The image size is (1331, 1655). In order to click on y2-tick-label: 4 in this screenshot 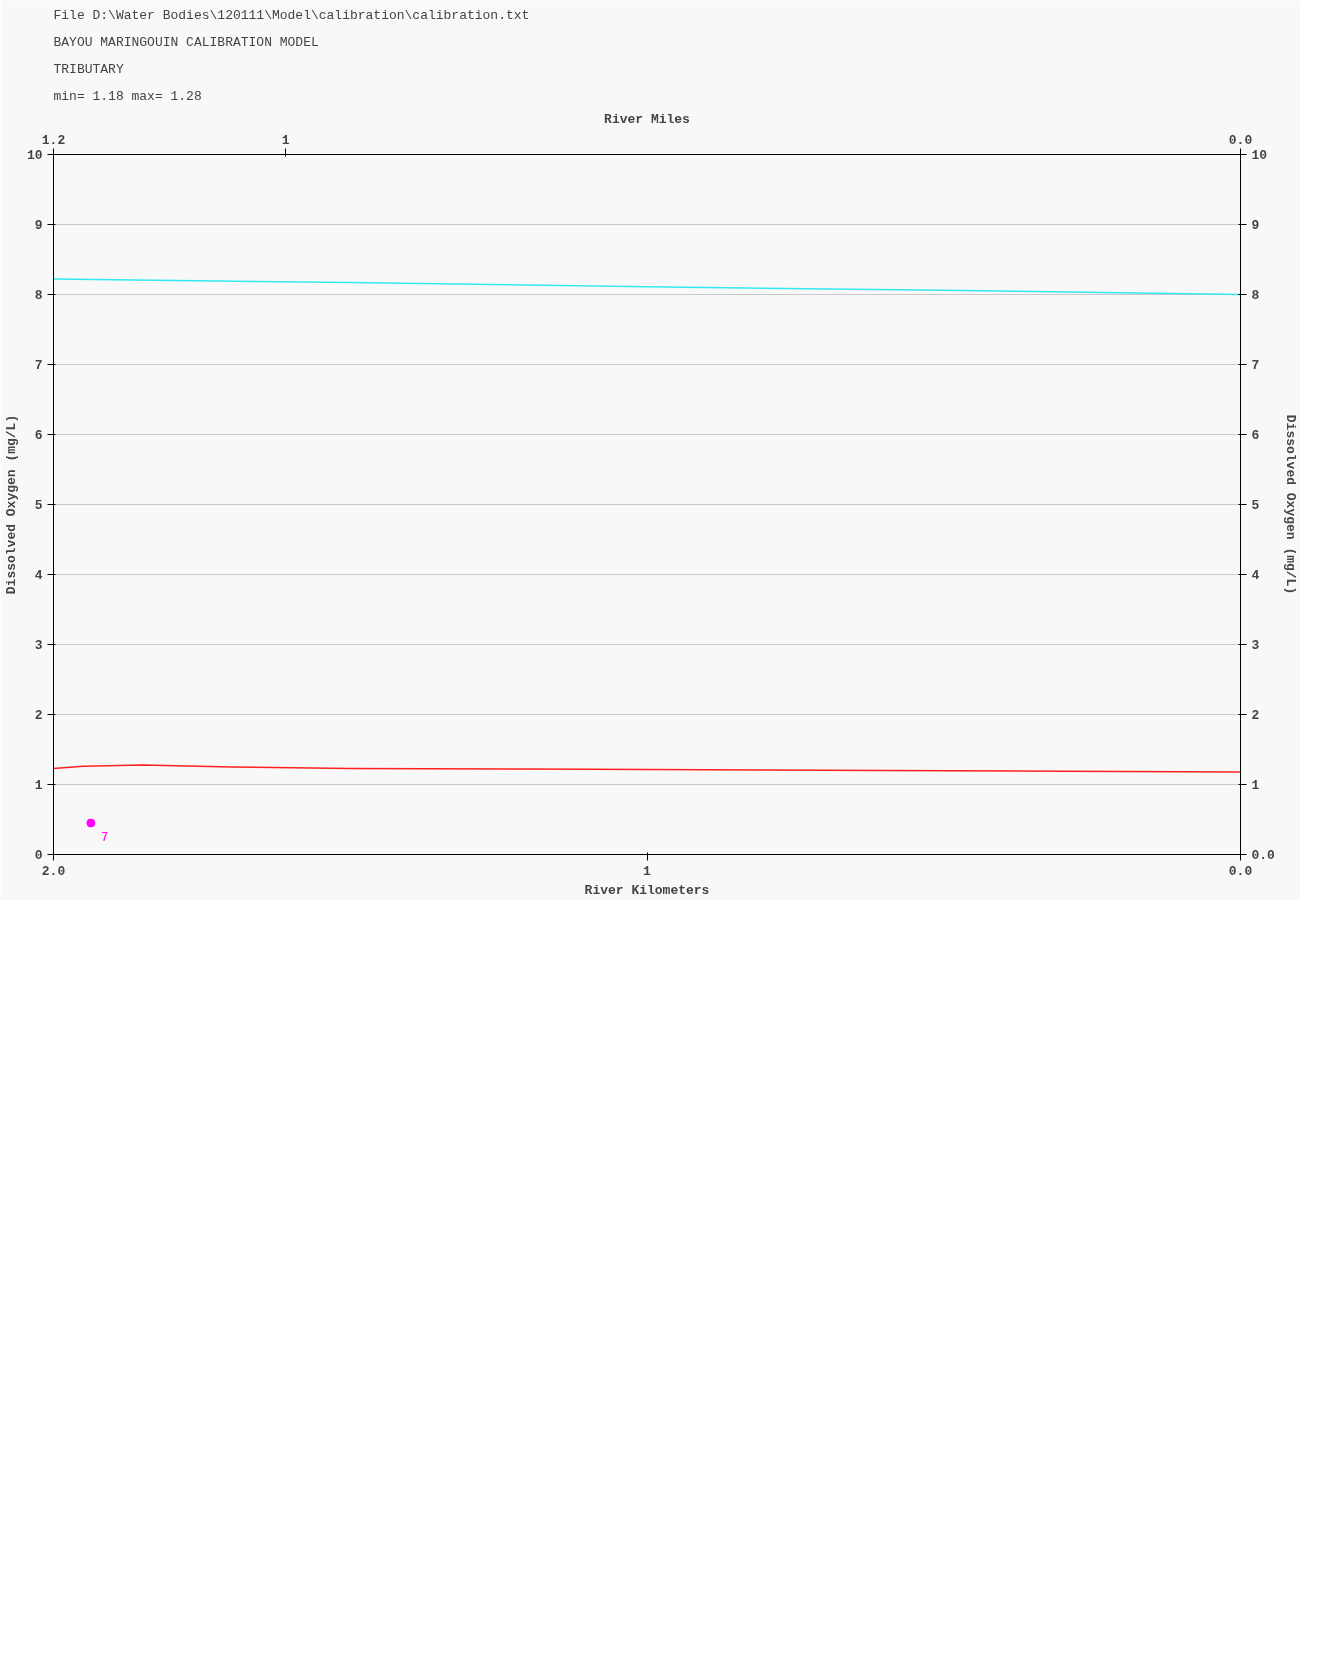, I will do `click(1255, 575)`.